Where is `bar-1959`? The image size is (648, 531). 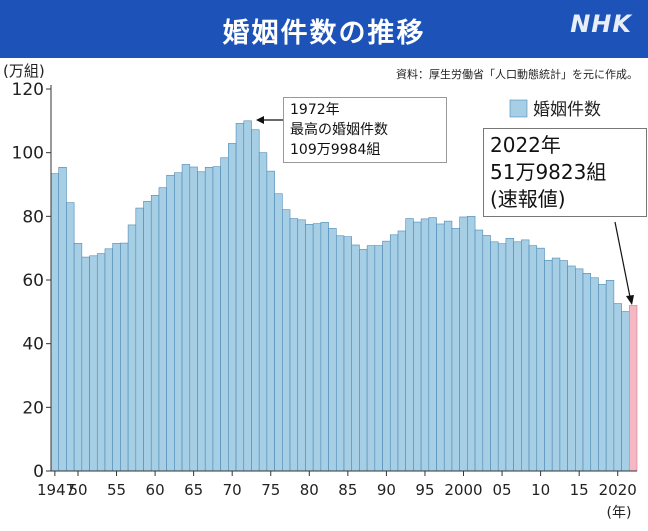 bar-1959 is located at coordinates (147, 336).